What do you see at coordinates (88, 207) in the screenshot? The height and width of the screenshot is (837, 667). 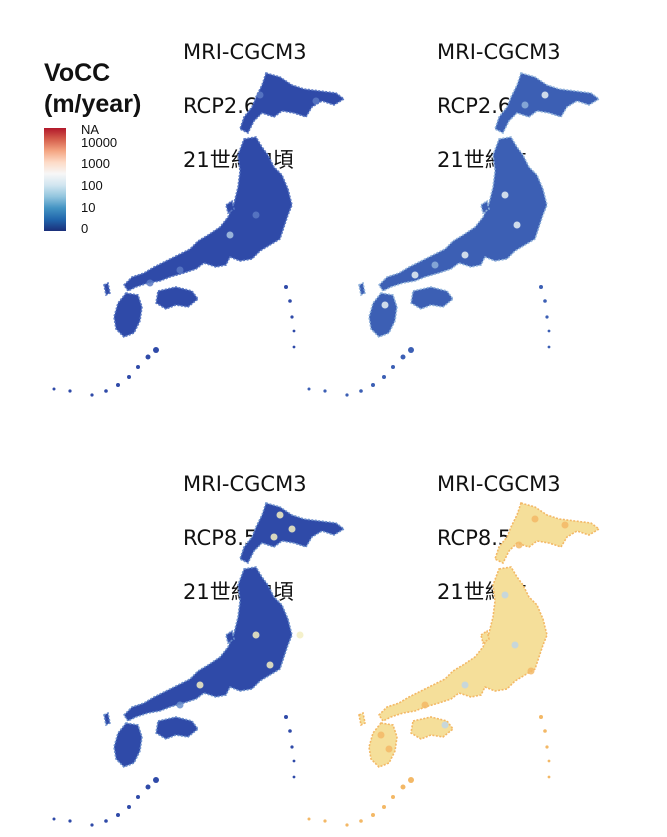 I see `legend-tick-10: 10` at bounding box center [88, 207].